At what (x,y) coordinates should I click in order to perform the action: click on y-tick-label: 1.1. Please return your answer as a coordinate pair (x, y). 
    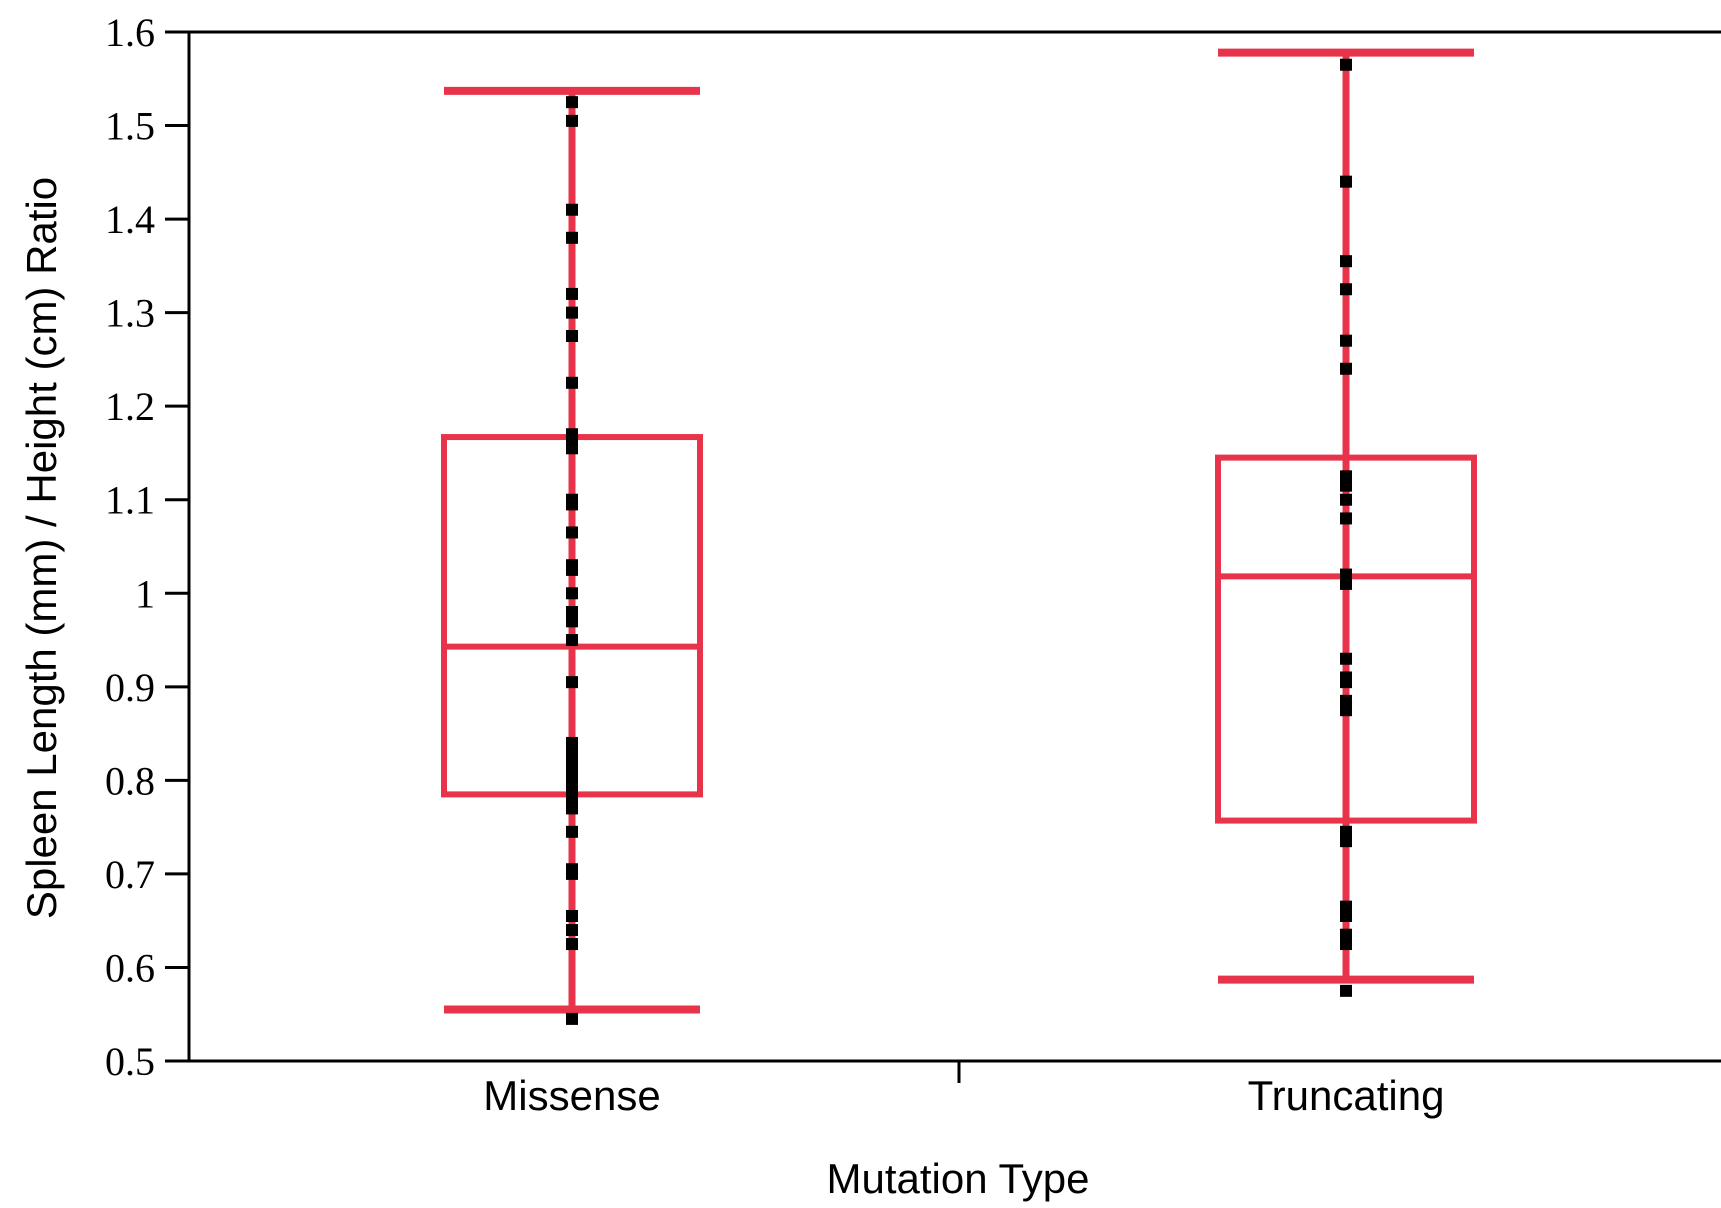
    Looking at the image, I should click on (130, 500).